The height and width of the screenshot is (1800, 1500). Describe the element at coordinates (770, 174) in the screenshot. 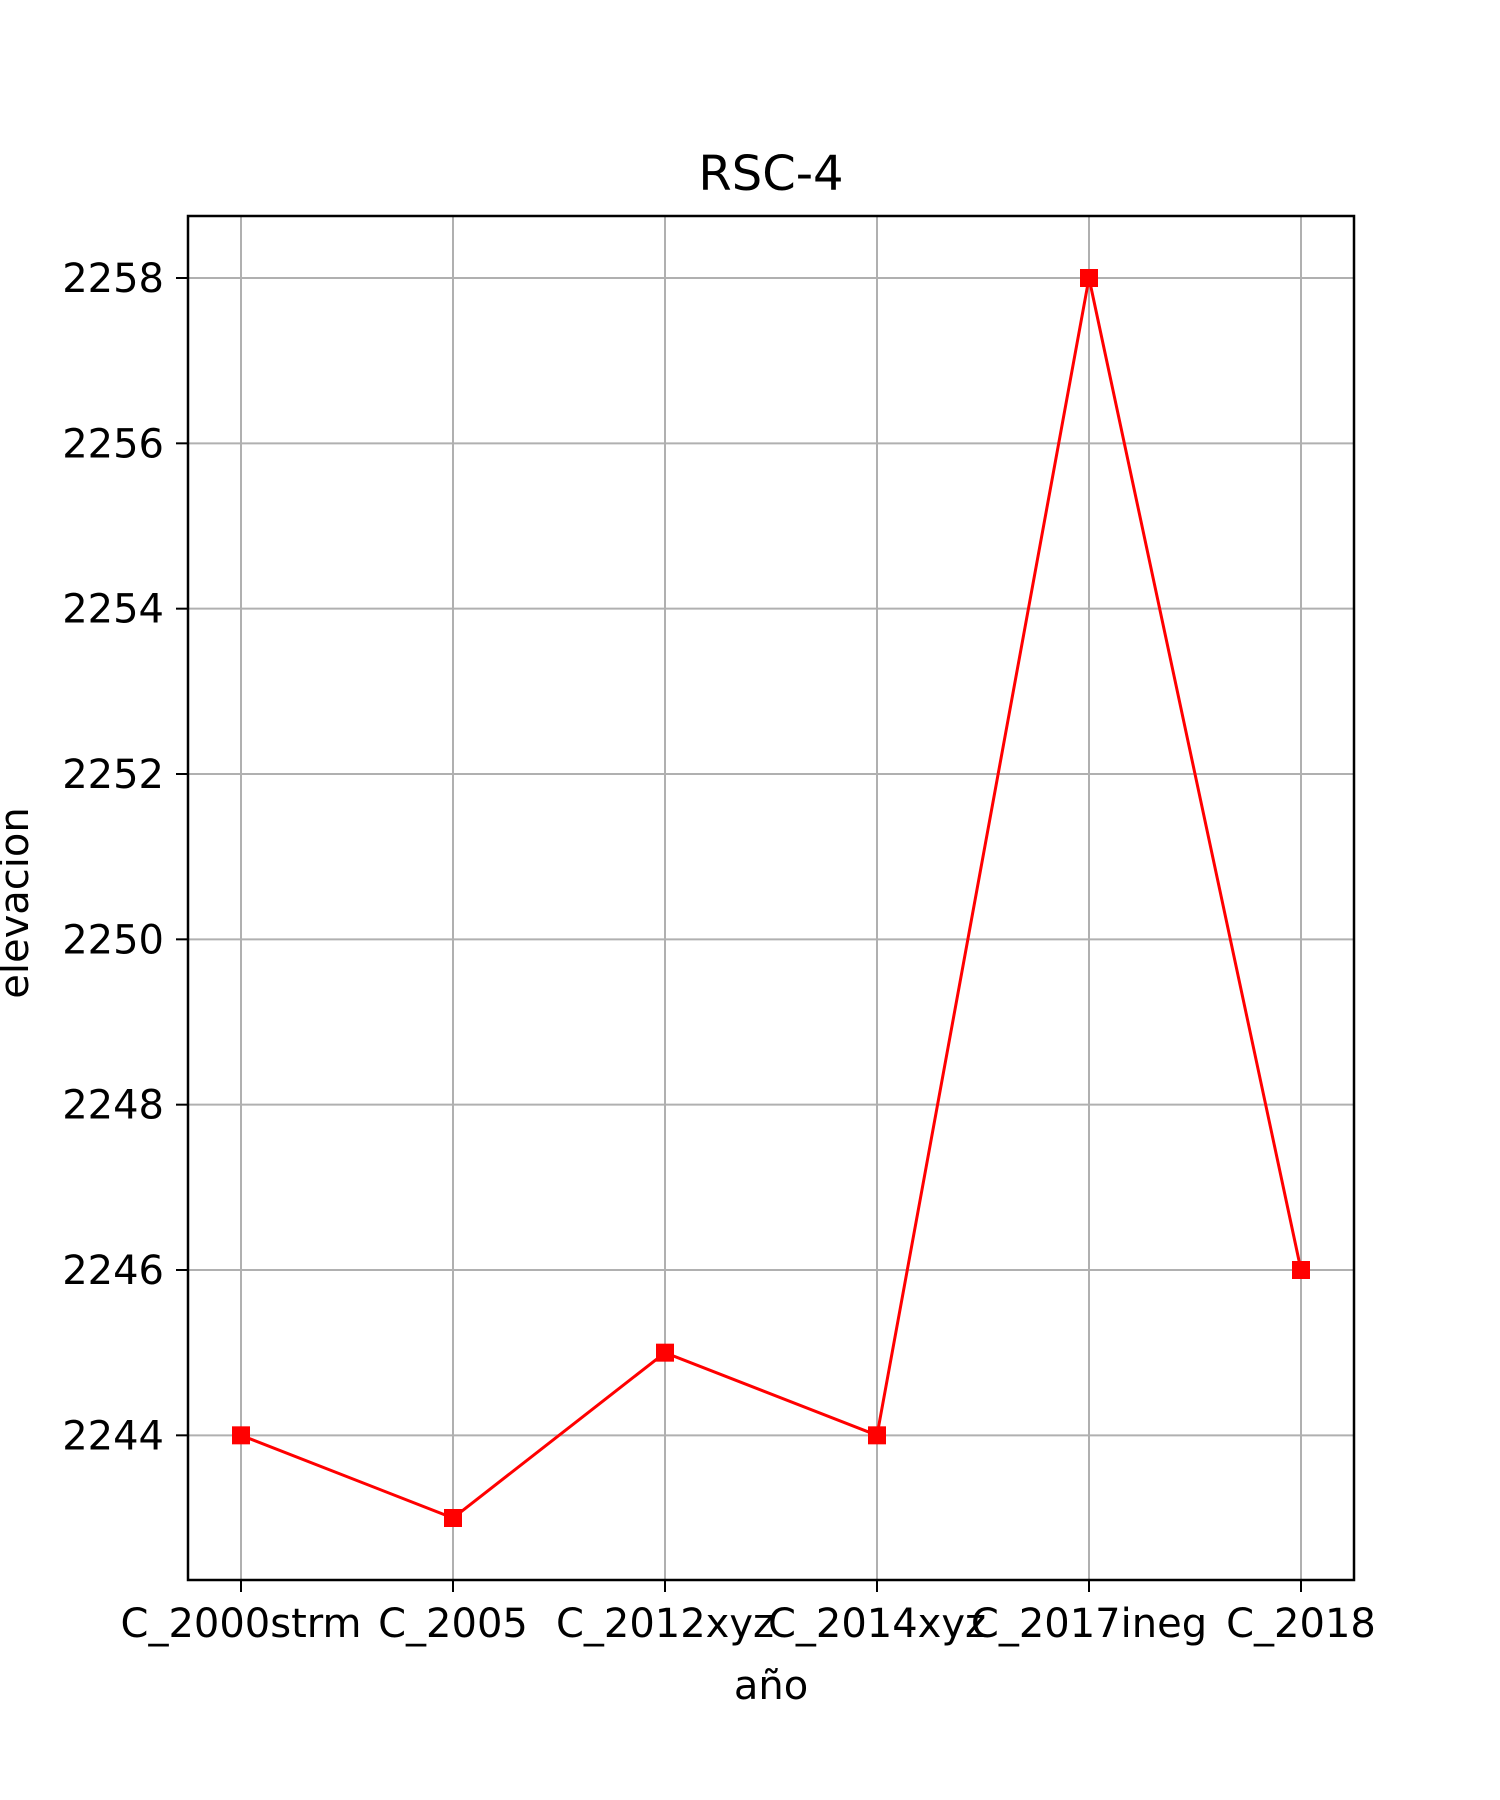

I see `chart-title: RSC-4` at that location.